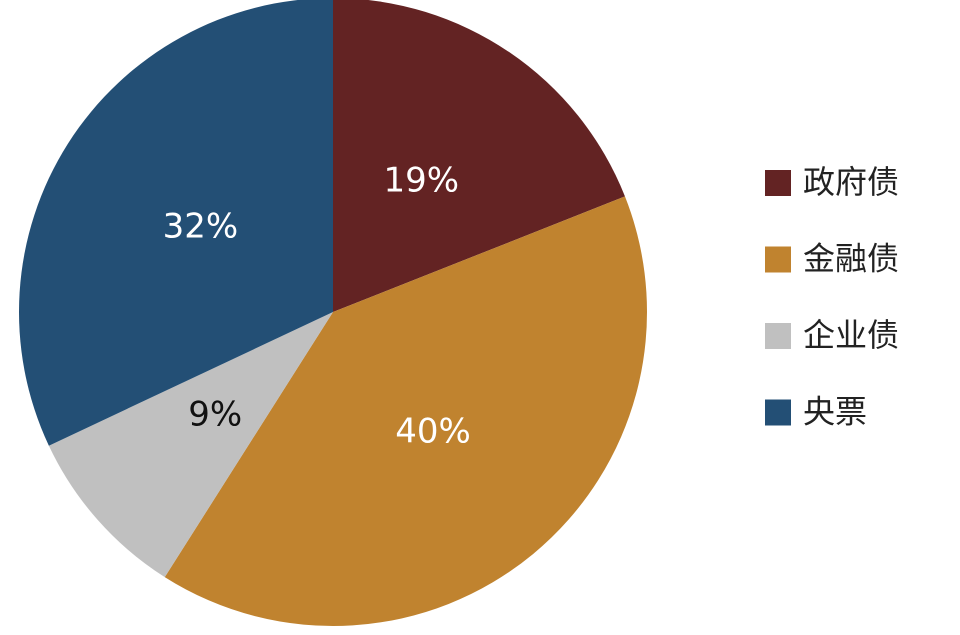  What do you see at coordinates (851, 182) in the screenshot?
I see `legend-label: 政府债` at bounding box center [851, 182].